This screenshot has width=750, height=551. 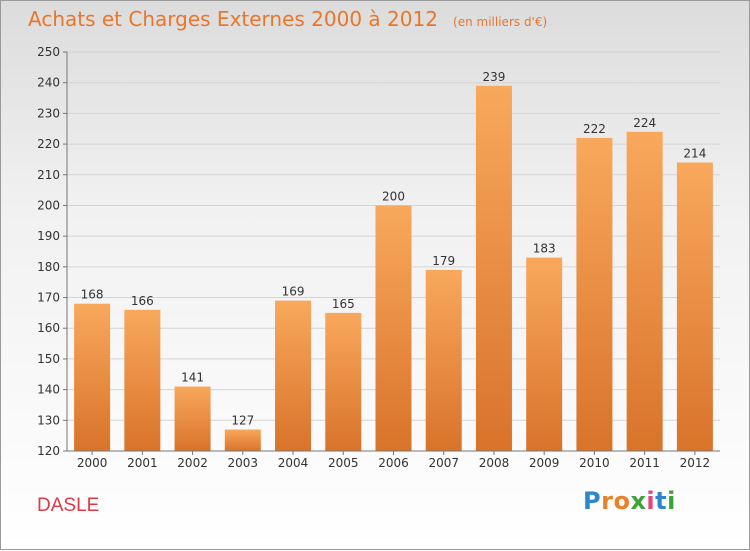 What do you see at coordinates (48, 328) in the screenshot?
I see `y-tick-label: 160` at bounding box center [48, 328].